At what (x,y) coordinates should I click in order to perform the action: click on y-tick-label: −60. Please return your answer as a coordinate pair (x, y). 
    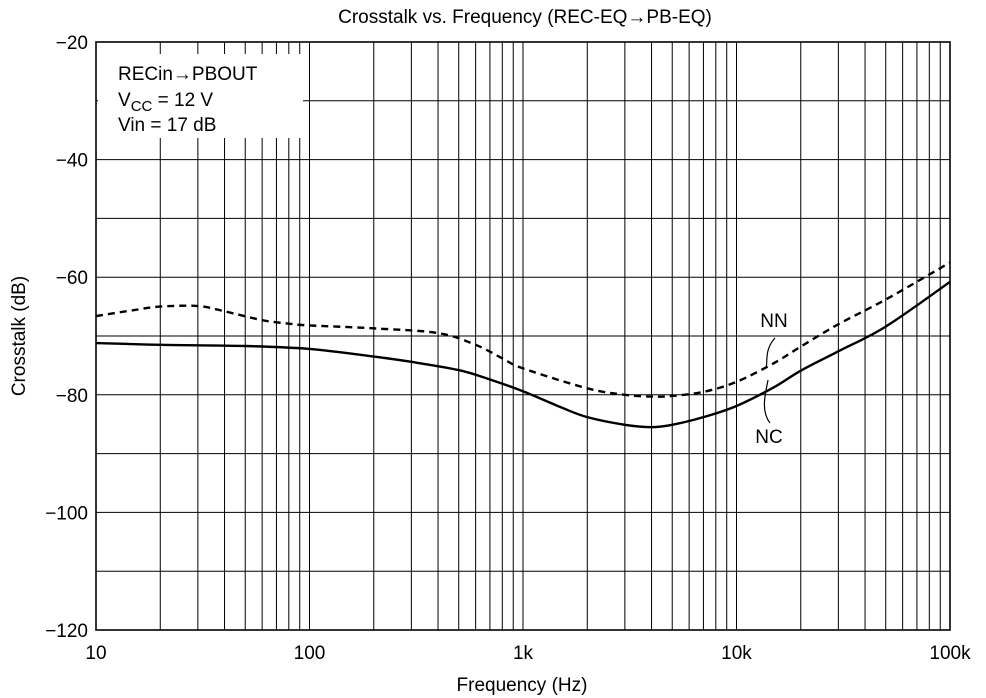
    Looking at the image, I should click on (72, 278).